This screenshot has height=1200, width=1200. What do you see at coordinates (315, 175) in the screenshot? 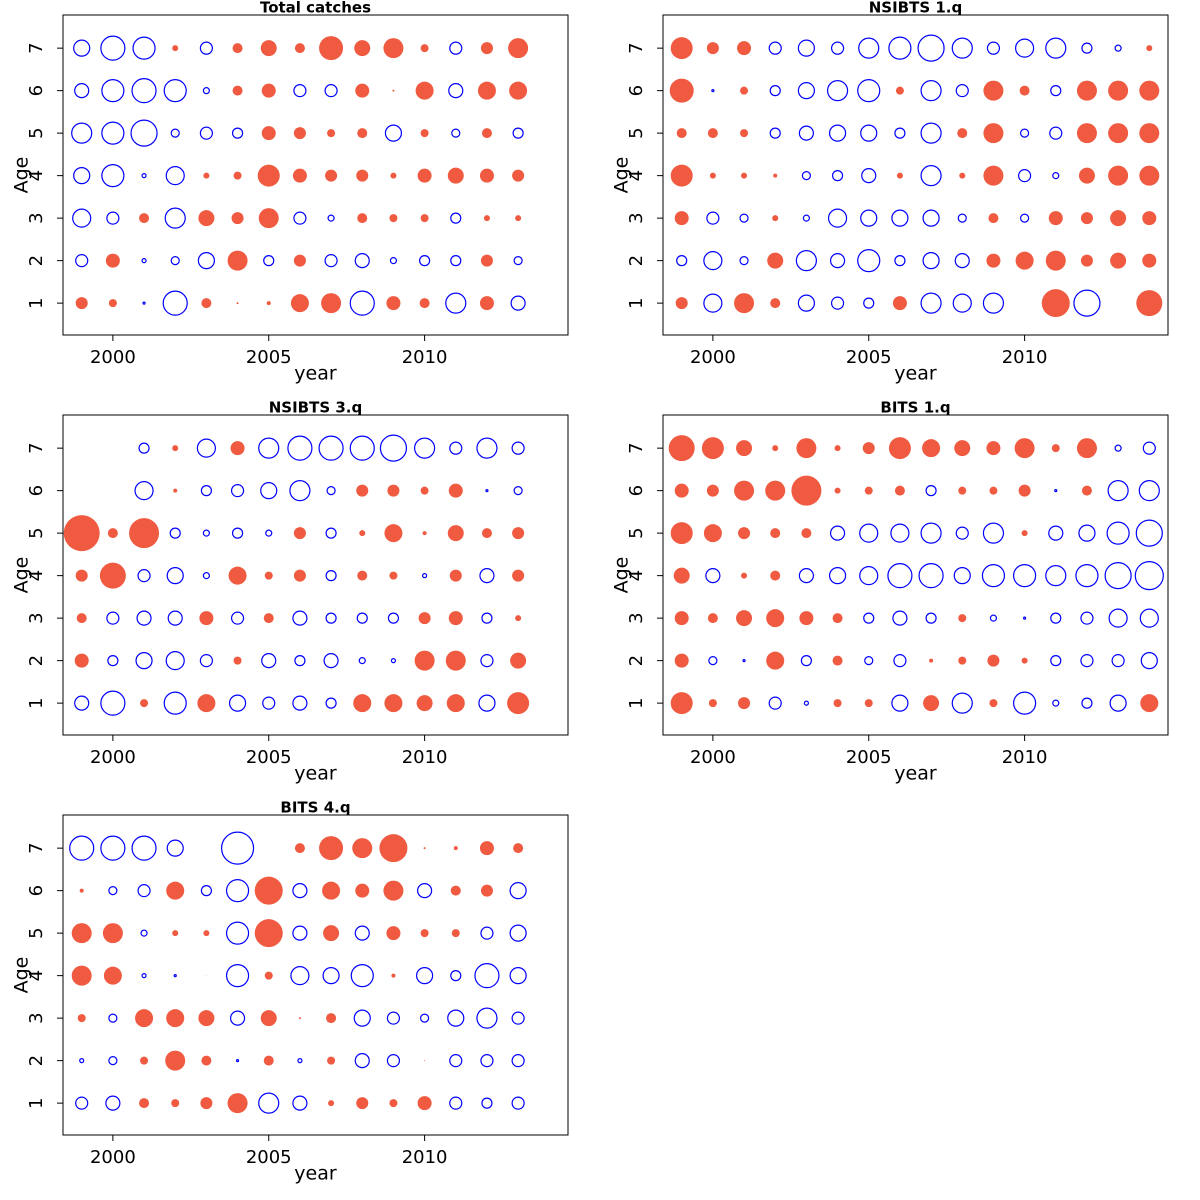
I see `plot-frame` at bounding box center [315, 175].